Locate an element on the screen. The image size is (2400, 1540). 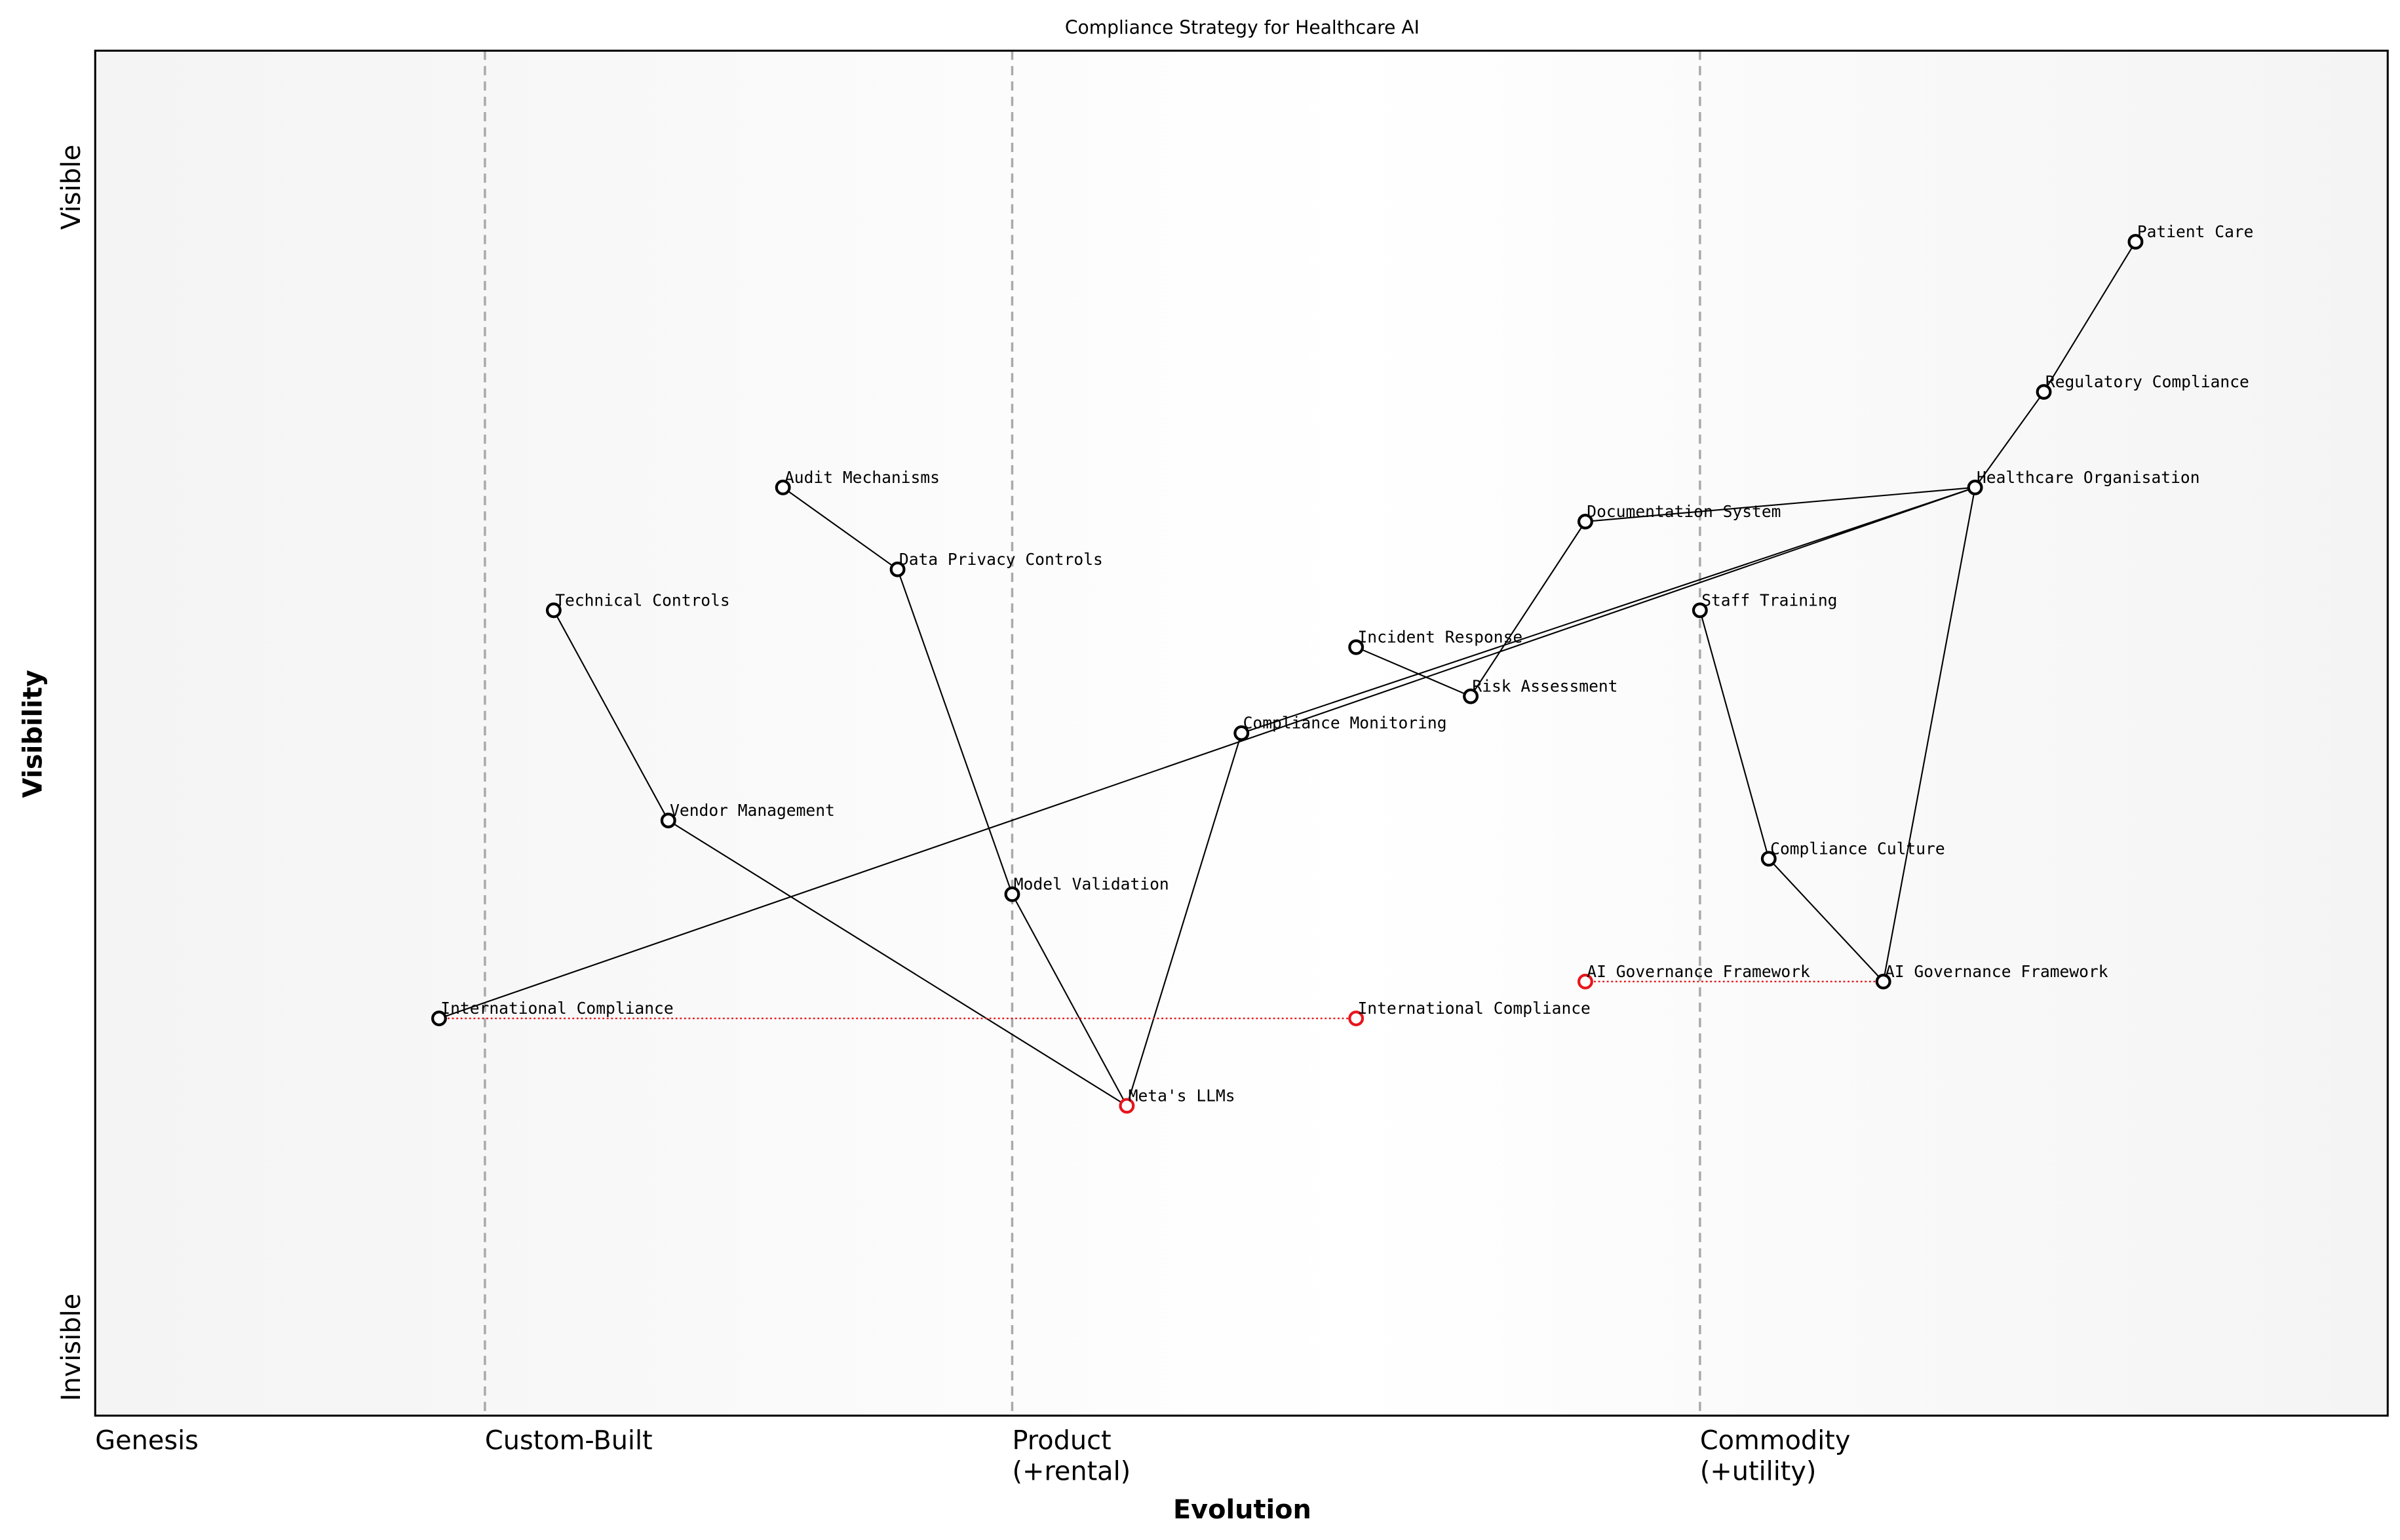
map-component: Staff Training is located at coordinates (1764, 604).